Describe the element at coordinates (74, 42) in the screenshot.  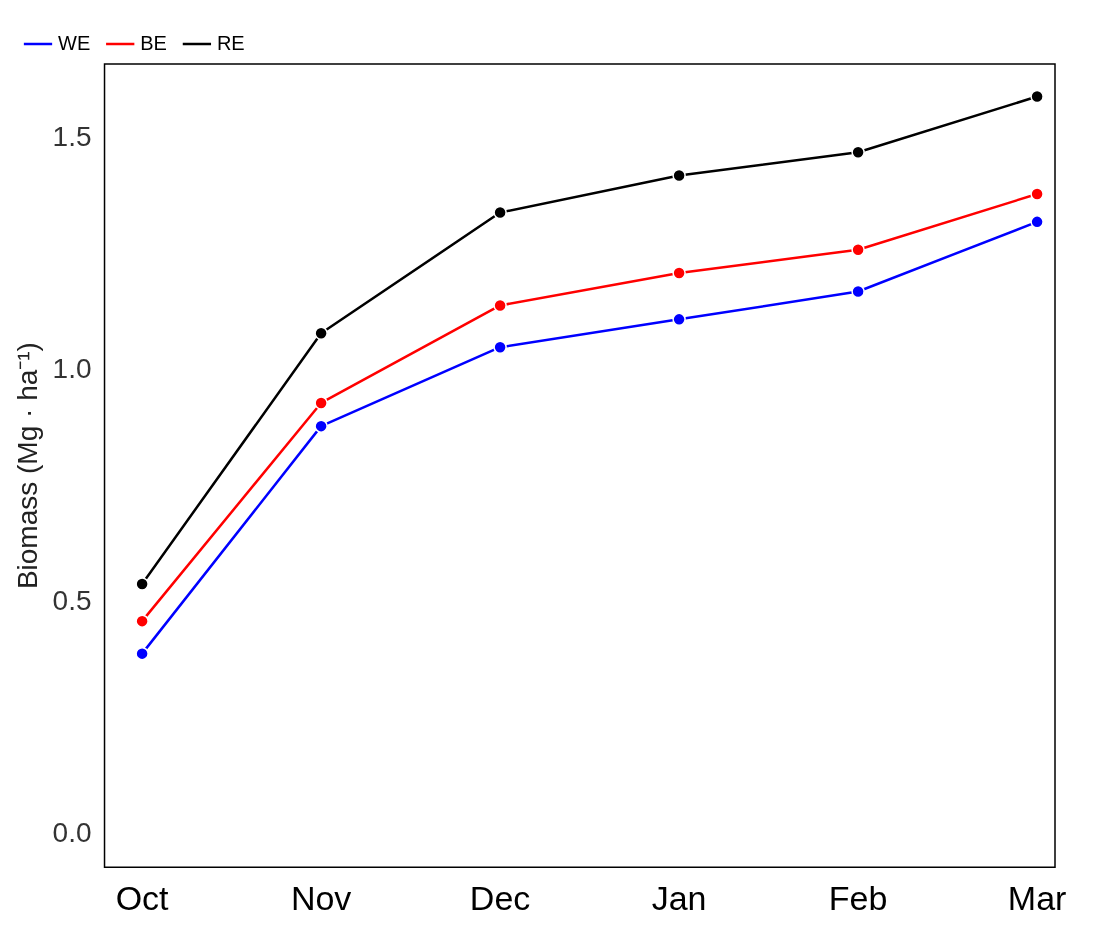
I see `legend-label: WE` at that location.